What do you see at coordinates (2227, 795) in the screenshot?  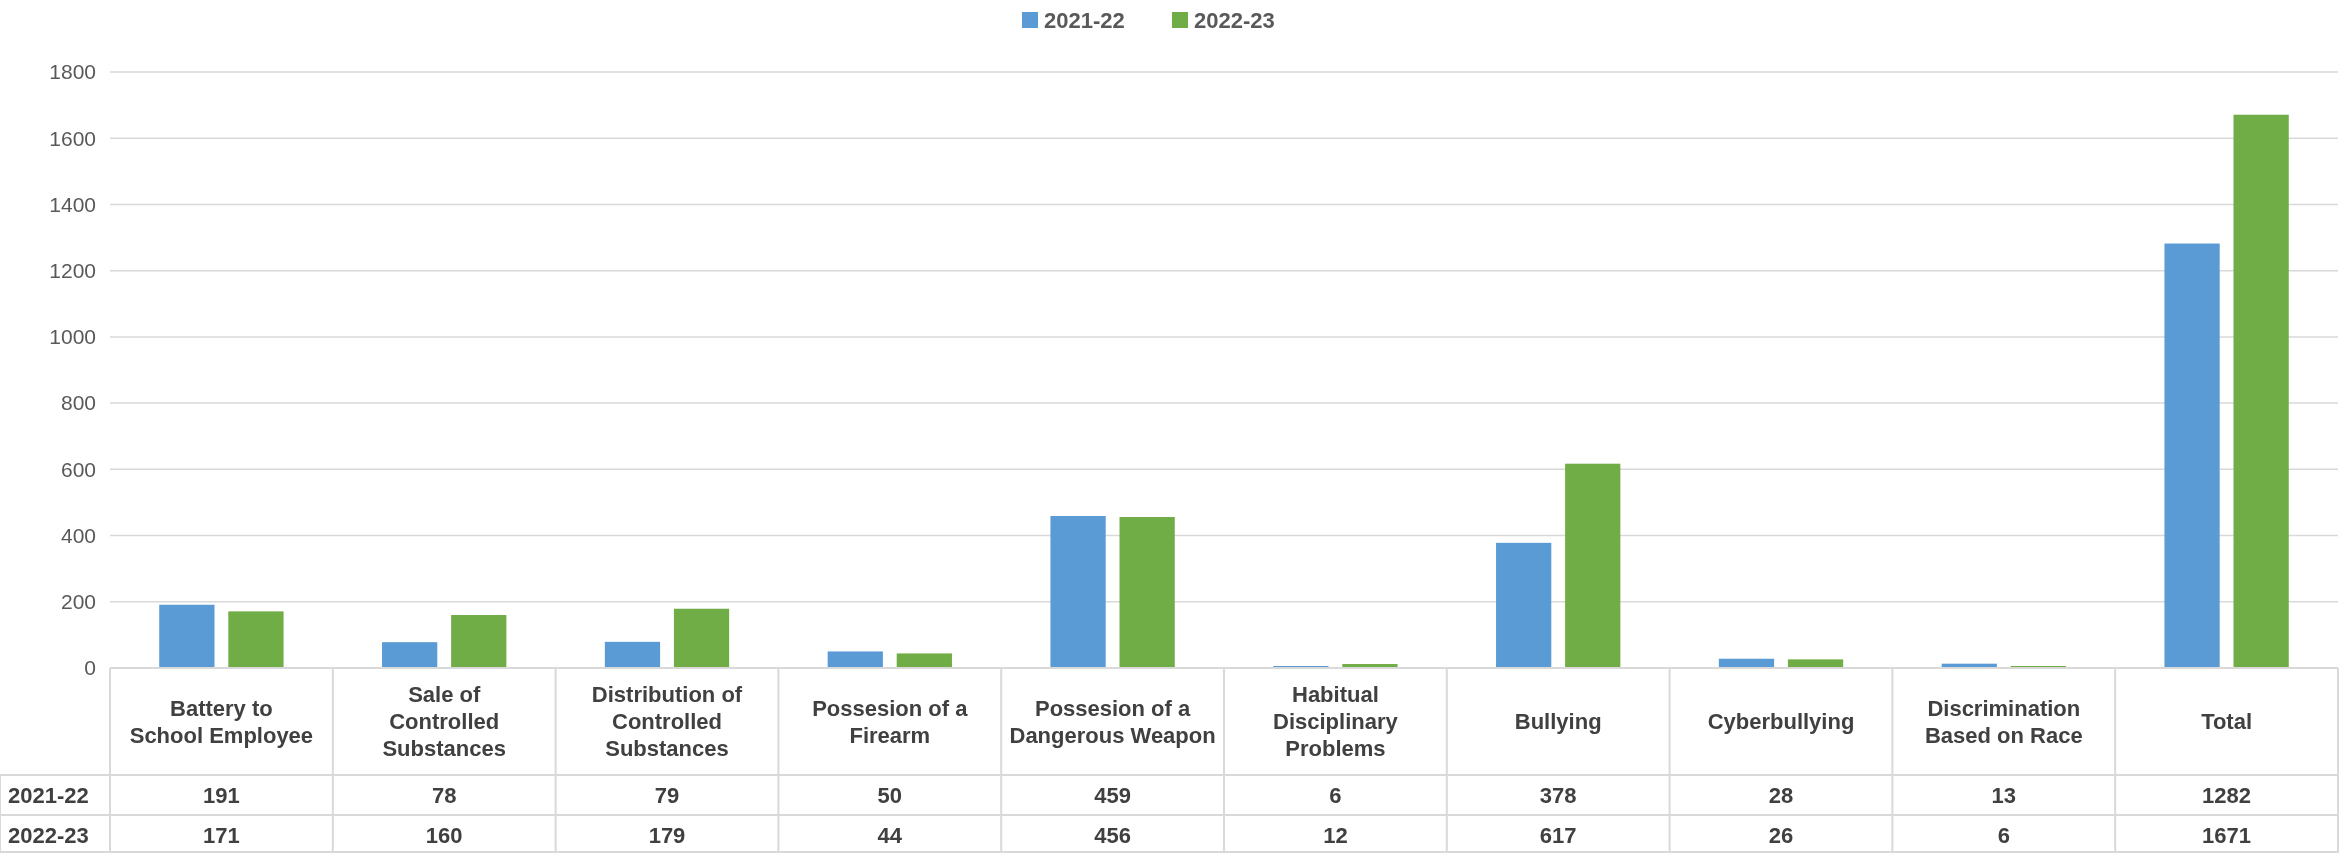 I see `data-label: 1282` at bounding box center [2227, 795].